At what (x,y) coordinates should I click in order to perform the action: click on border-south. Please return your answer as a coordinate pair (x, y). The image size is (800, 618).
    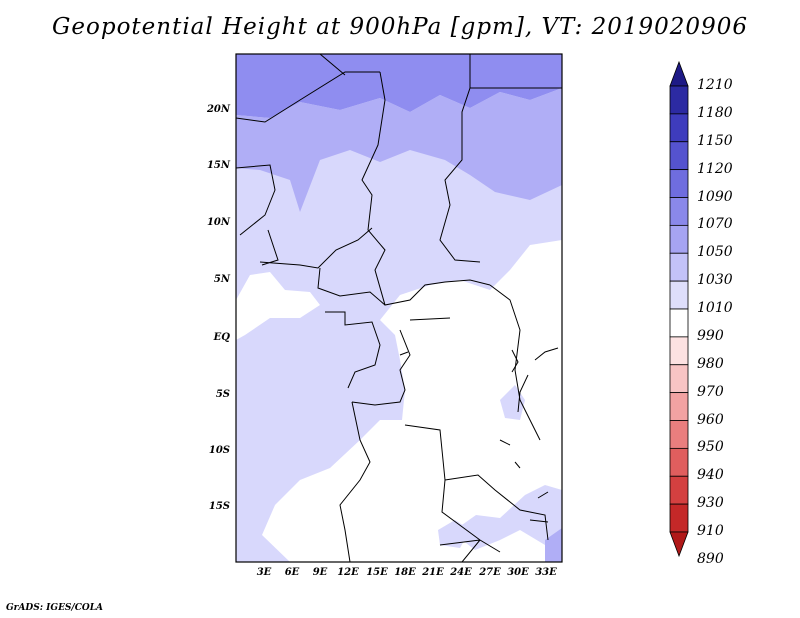
    Looking at the image, I should click on (444, 481).